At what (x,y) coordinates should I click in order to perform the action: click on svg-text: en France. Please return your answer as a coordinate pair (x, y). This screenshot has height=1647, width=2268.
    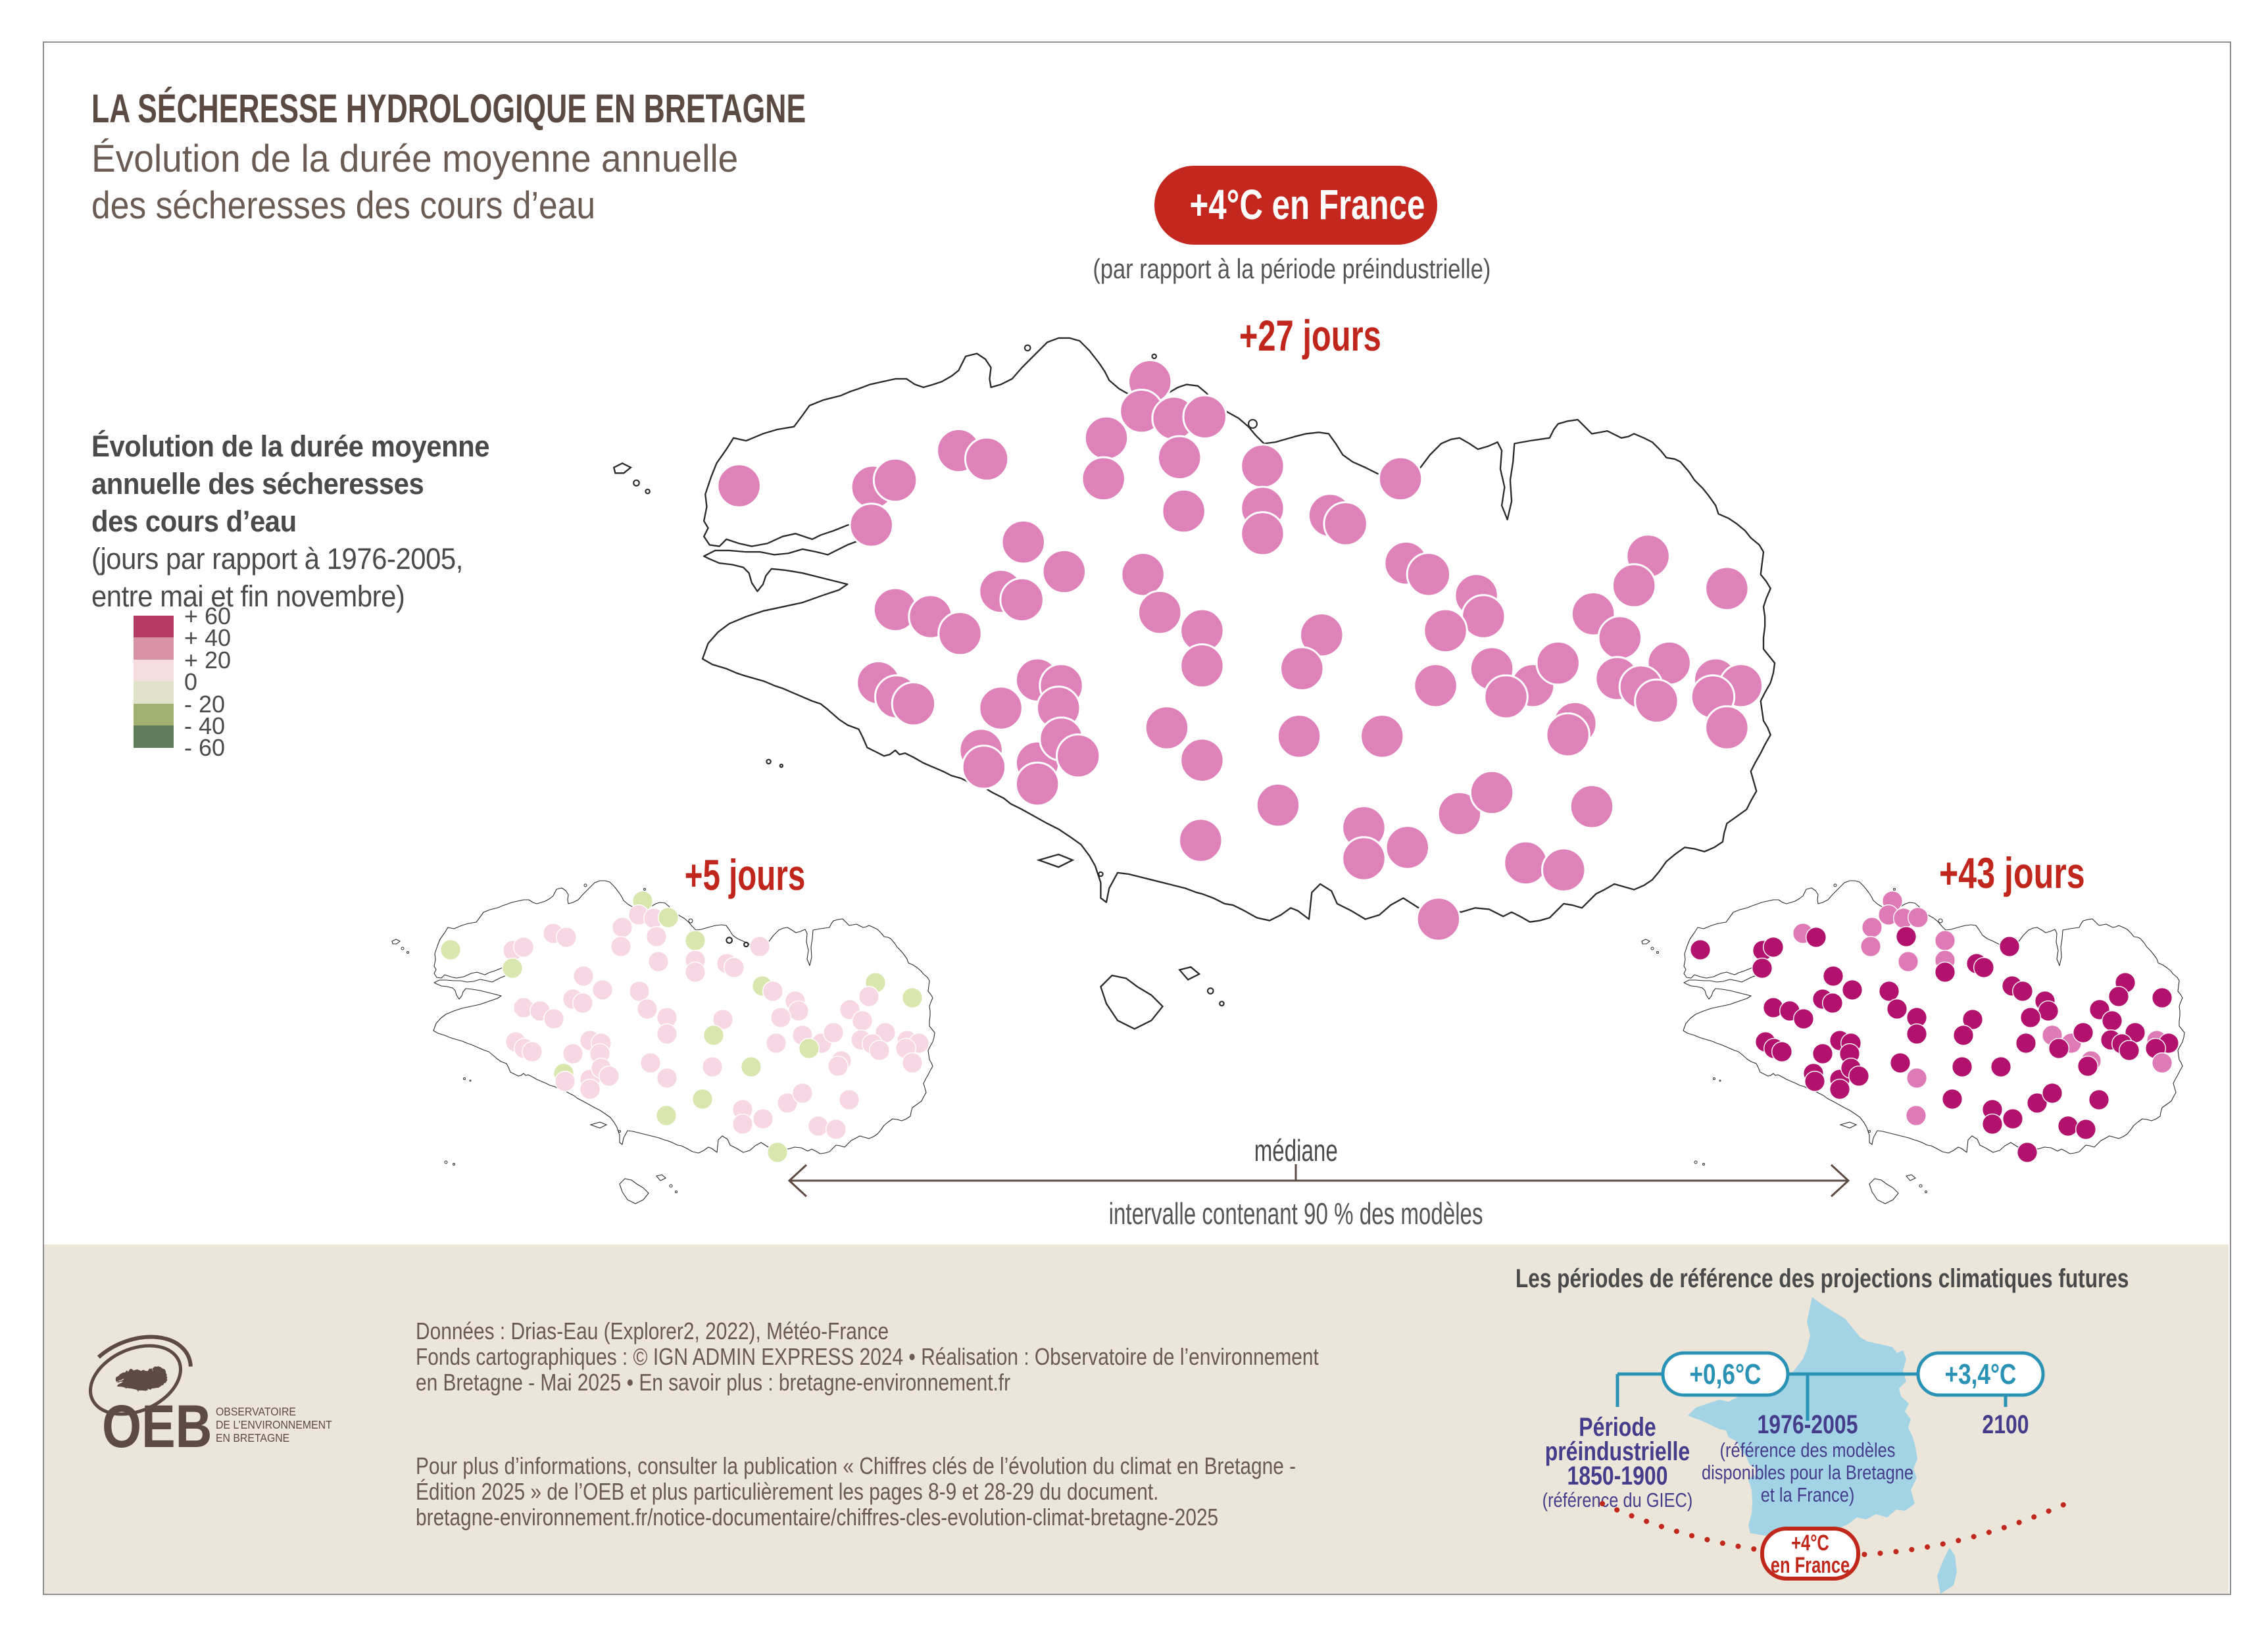
    Looking at the image, I should click on (1811, 1566).